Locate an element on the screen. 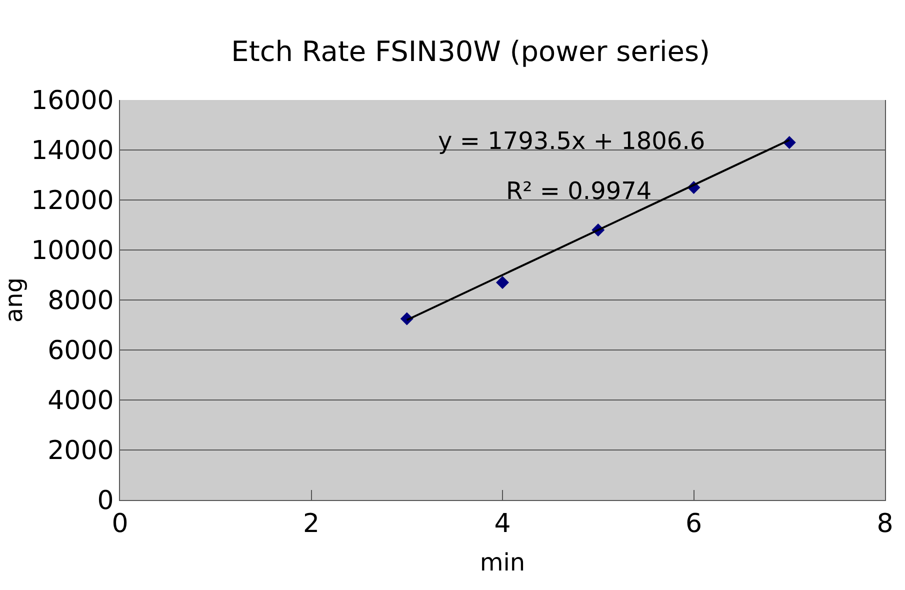  x-tick-label: 4 is located at coordinates (502, 524).